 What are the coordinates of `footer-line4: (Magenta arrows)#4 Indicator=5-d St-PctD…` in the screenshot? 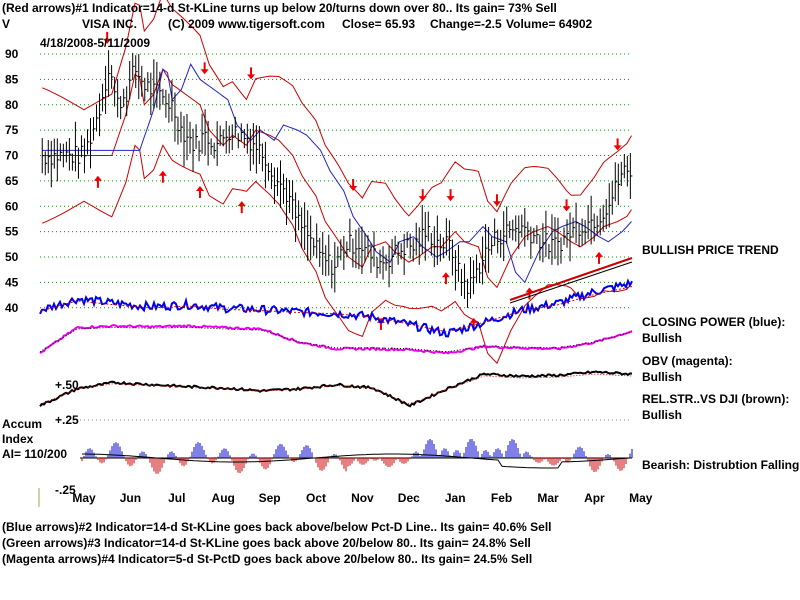 It's located at (267, 559).